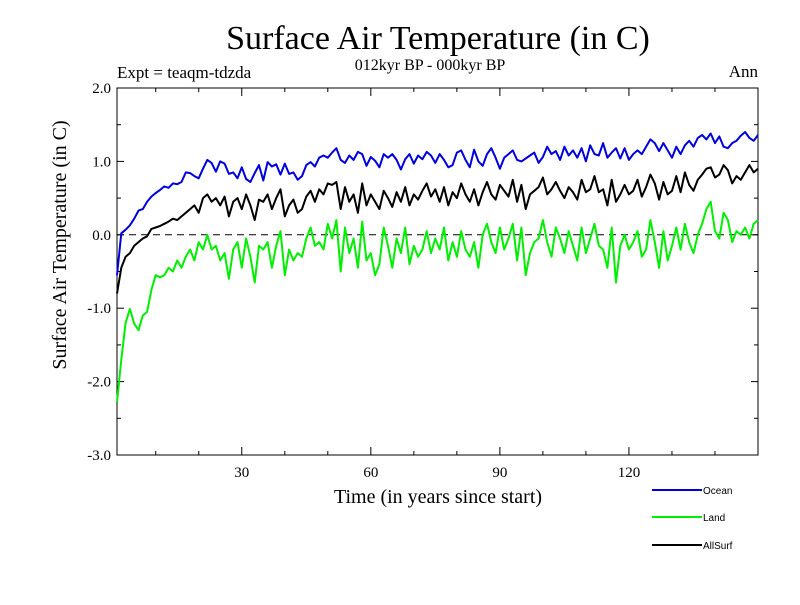 The height and width of the screenshot is (605, 800). I want to click on legend: Ocean Land AllSurf, so click(692, 519).